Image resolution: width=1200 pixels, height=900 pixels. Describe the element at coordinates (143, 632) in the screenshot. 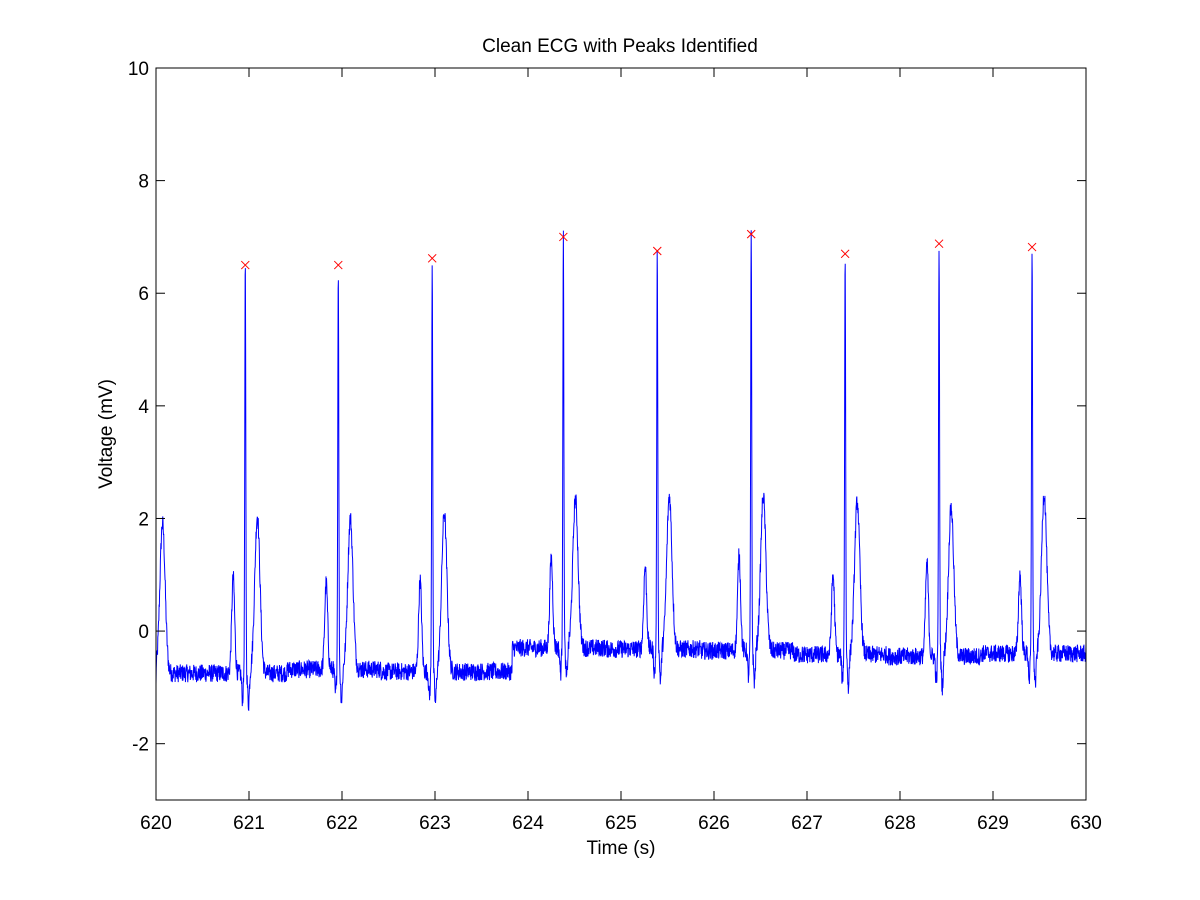

I see `y-tick-label: 0` at that location.